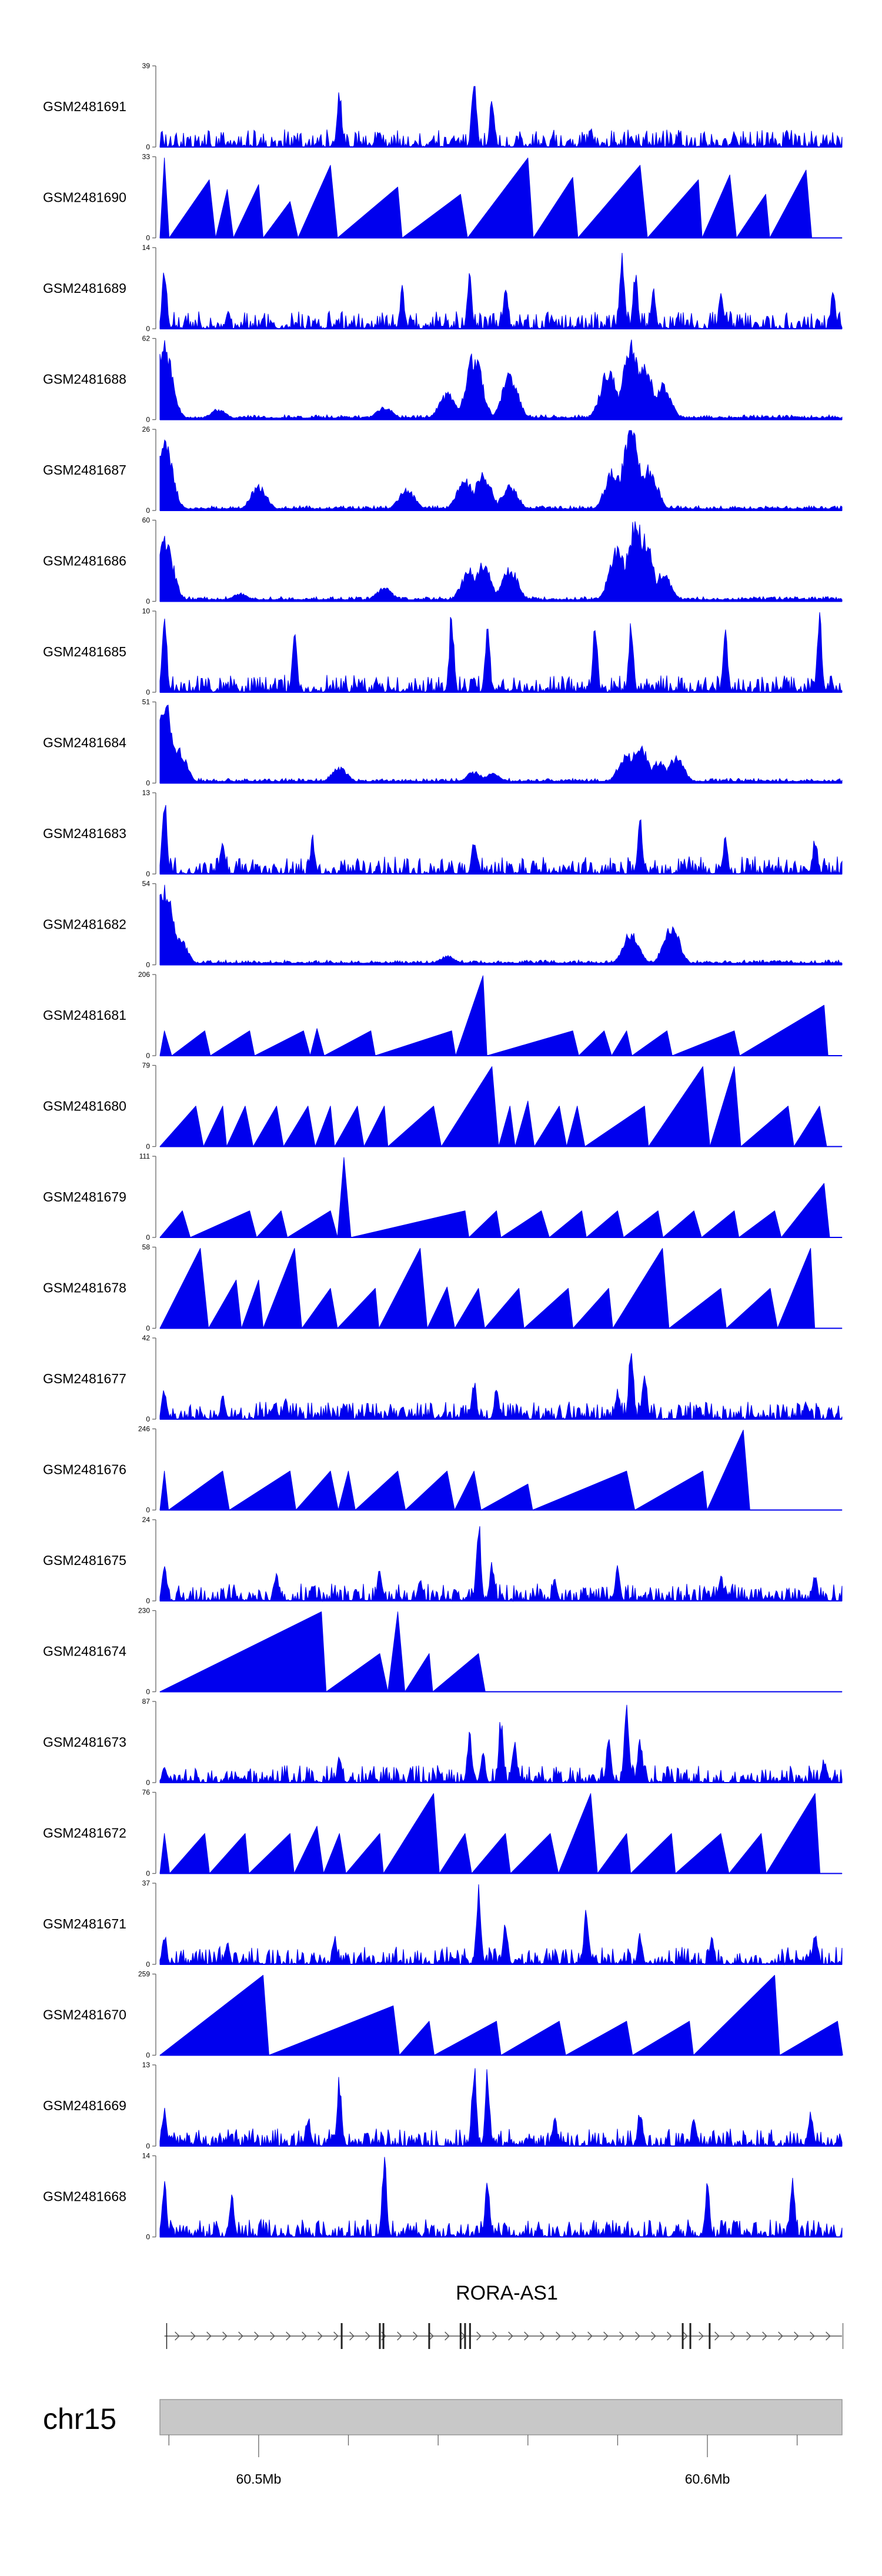 The image size is (882, 2576). Describe the element at coordinates (443, 743) in the screenshot. I see `track-GSM2481684: GSM2481684 51 0` at that location.